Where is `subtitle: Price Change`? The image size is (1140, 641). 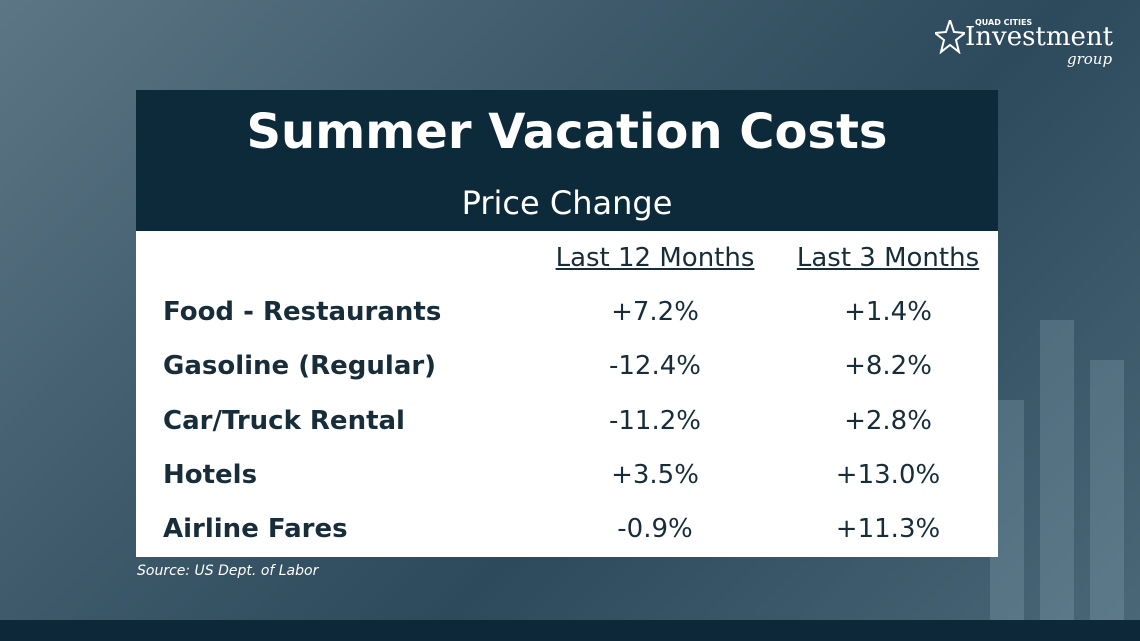 subtitle: Price Change is located at coordinates (567, 203).